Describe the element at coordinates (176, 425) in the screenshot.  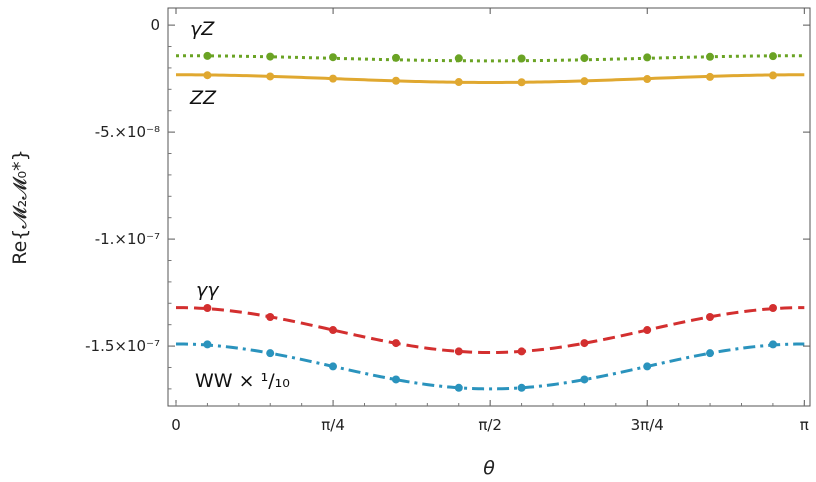
I see `x-tick-label-0: 0` at that location.